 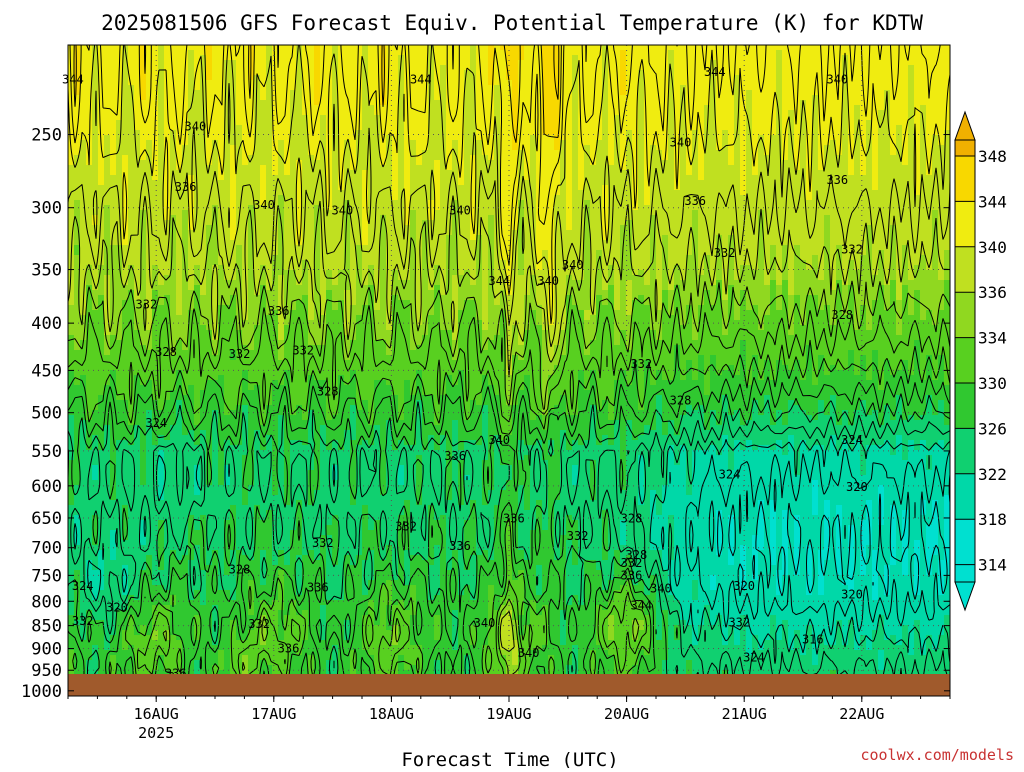 I want to click on x-tick-sublabel: 2025, so click(x=156, y=733).